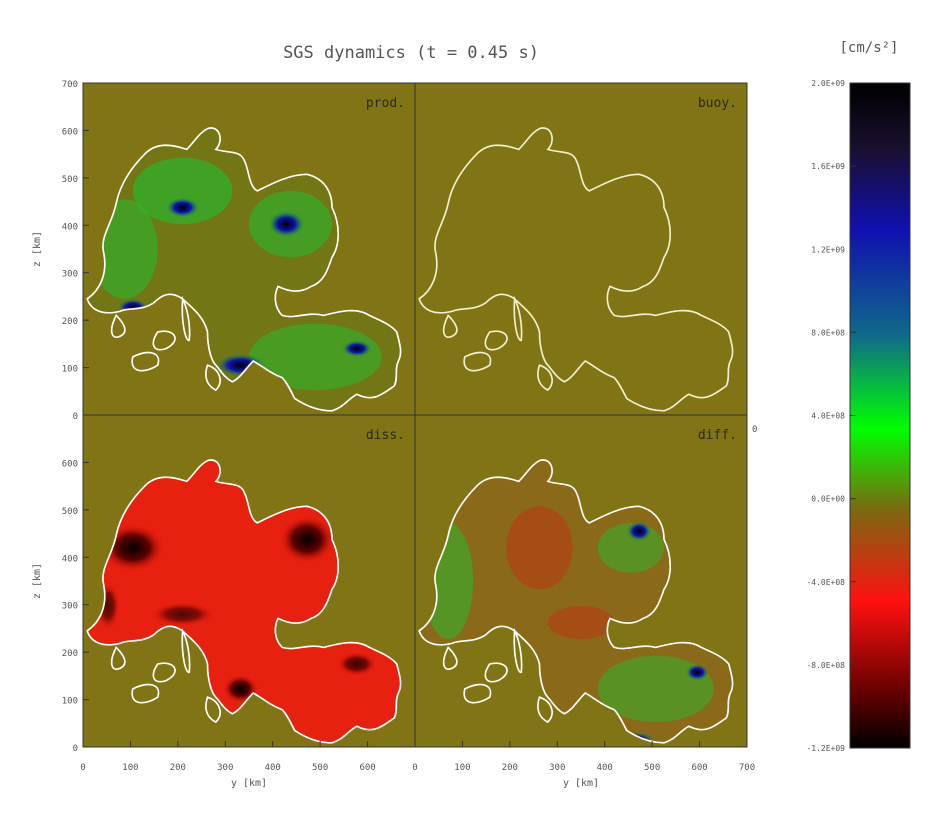 The image size is (926, 839). I want to click on panel-label-buoy: buoy., so click(717, 103).